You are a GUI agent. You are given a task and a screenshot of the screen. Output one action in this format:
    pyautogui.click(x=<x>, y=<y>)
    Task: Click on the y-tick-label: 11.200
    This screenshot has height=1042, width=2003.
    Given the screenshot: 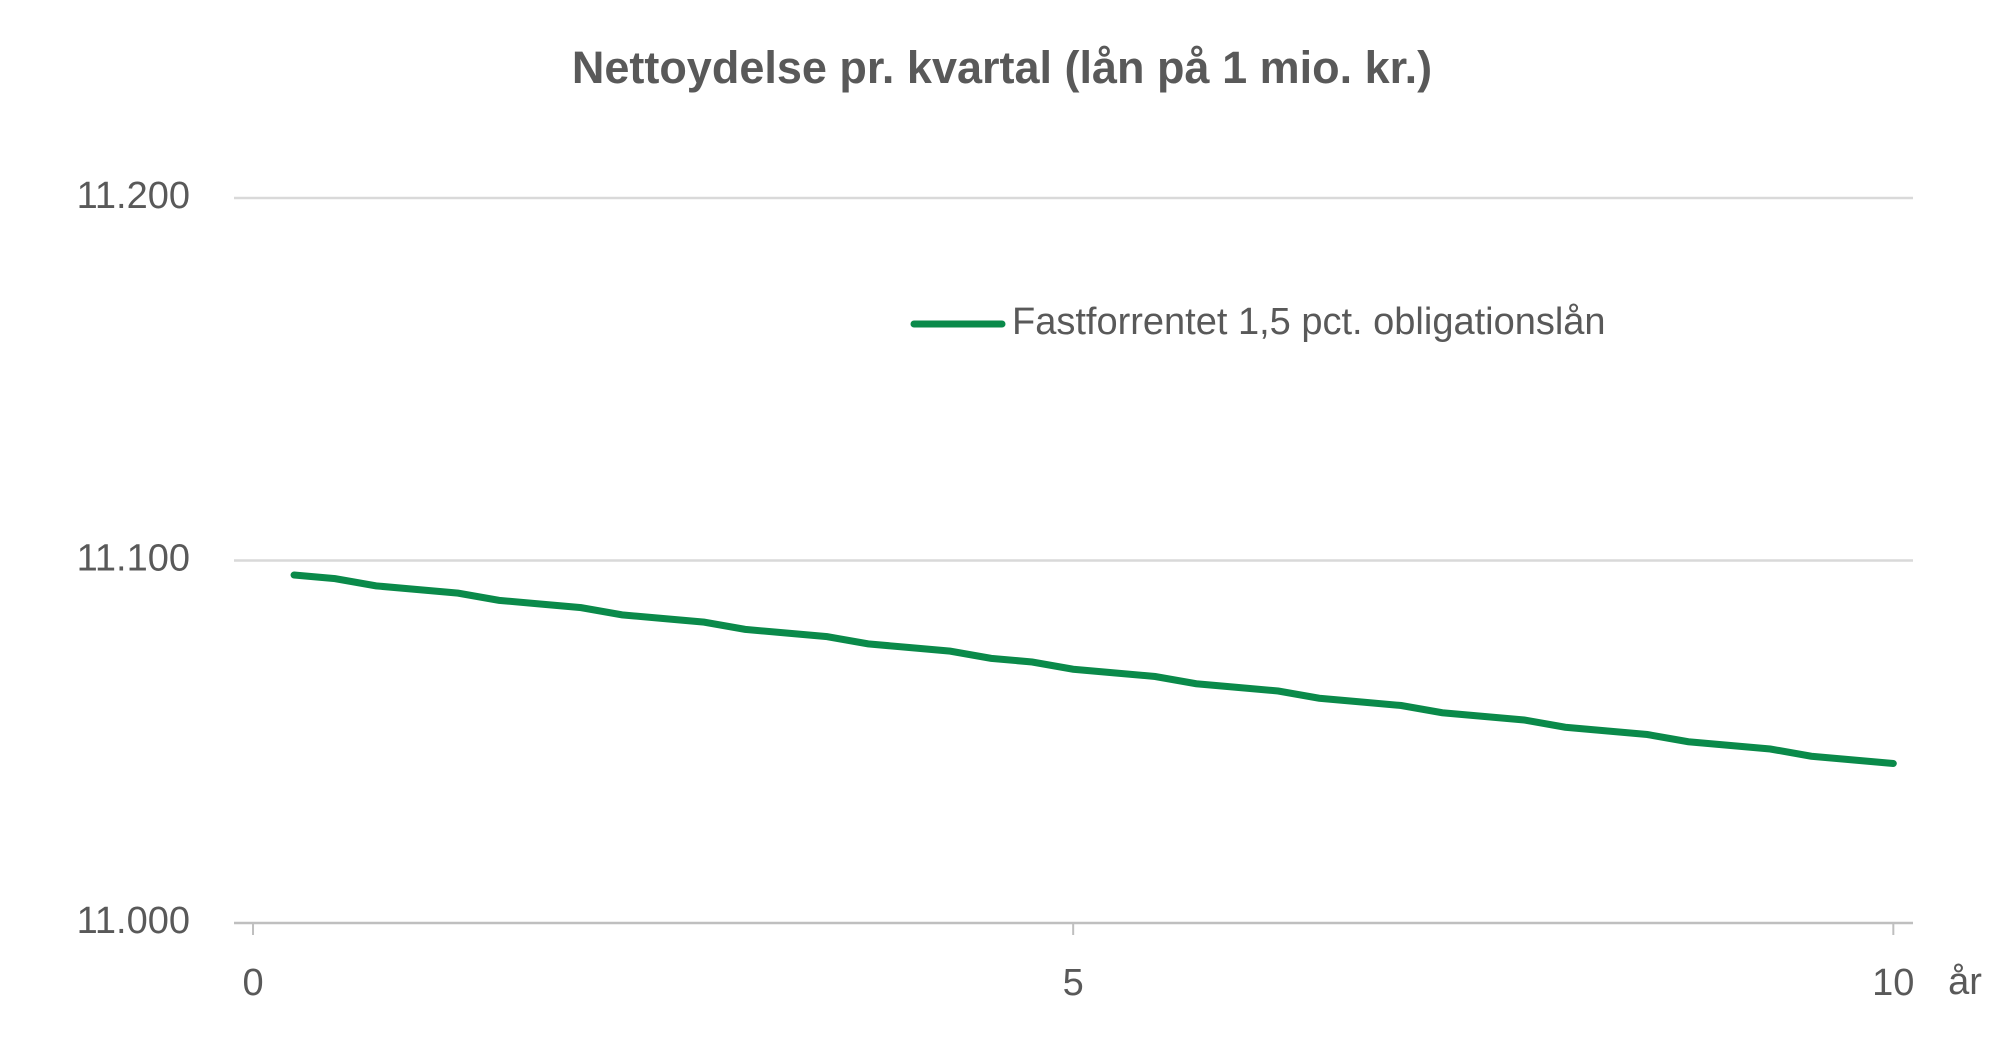 What is the action you would take?
    pyautogui.click(x=133, y=196)
    